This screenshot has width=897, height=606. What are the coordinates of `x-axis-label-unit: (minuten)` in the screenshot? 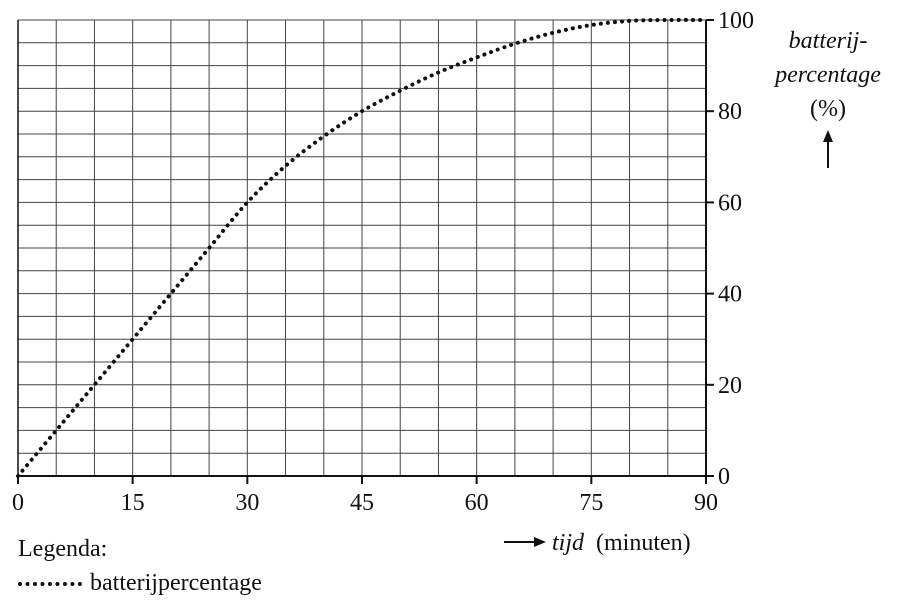 It's located at (643, 543).